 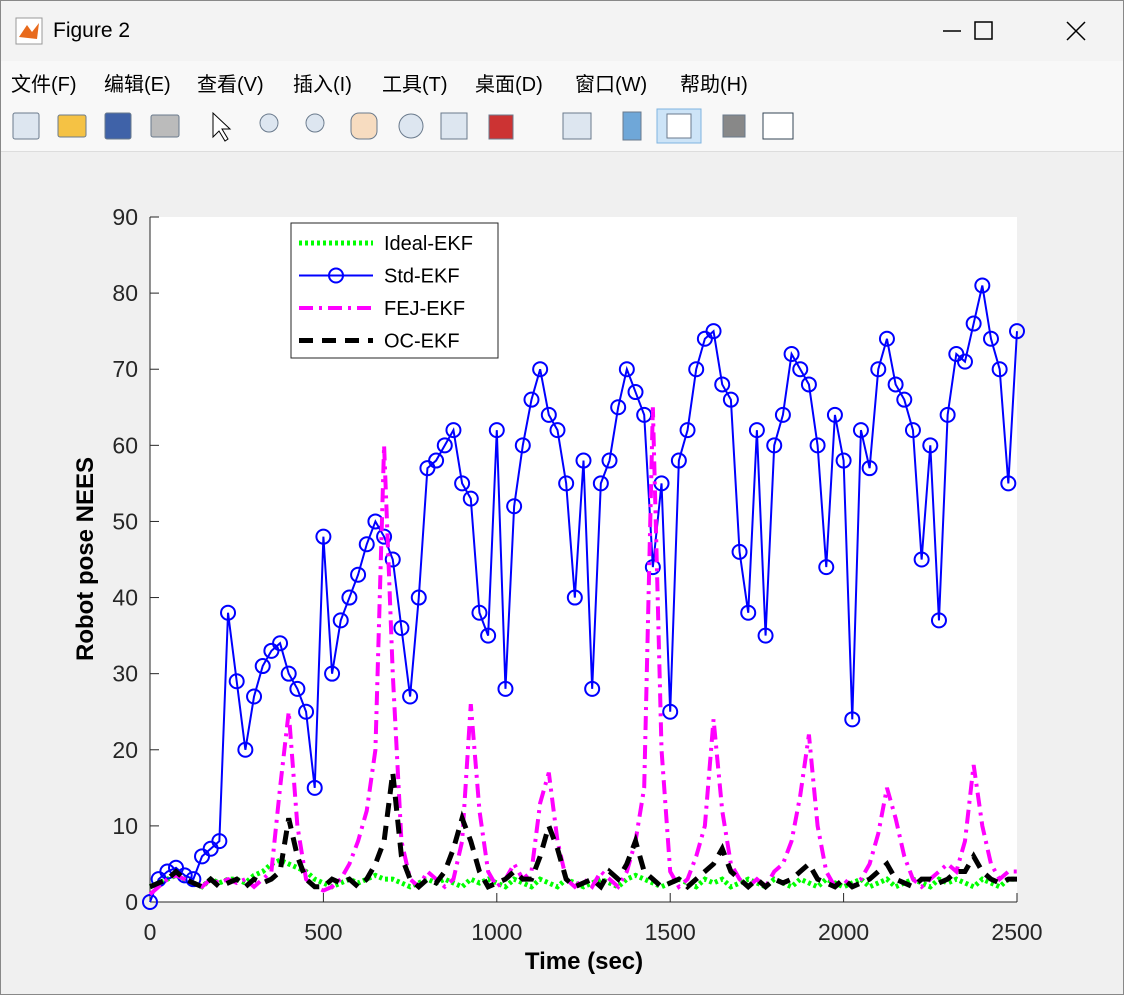 What do you see at coordinates (125, 674) in the screenshot?
I see `y-tick-label: 30` at bounding box center [125, 674].